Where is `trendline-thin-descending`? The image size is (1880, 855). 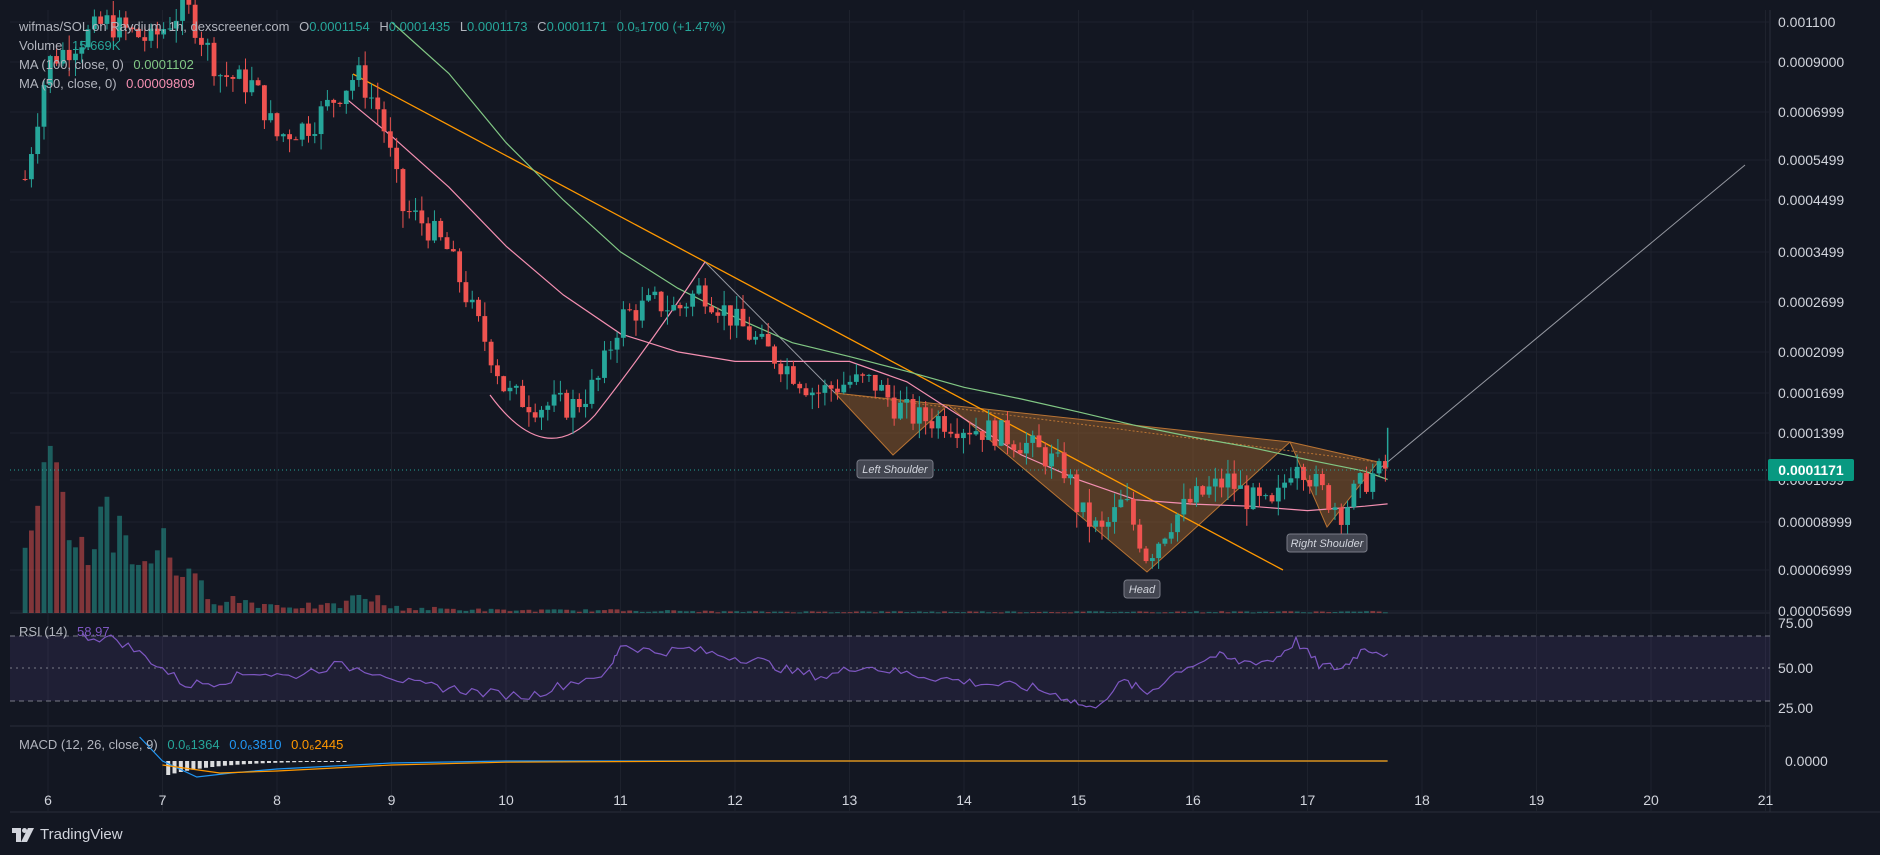 trendline-thin-descending is located at coordinates (770, 327).